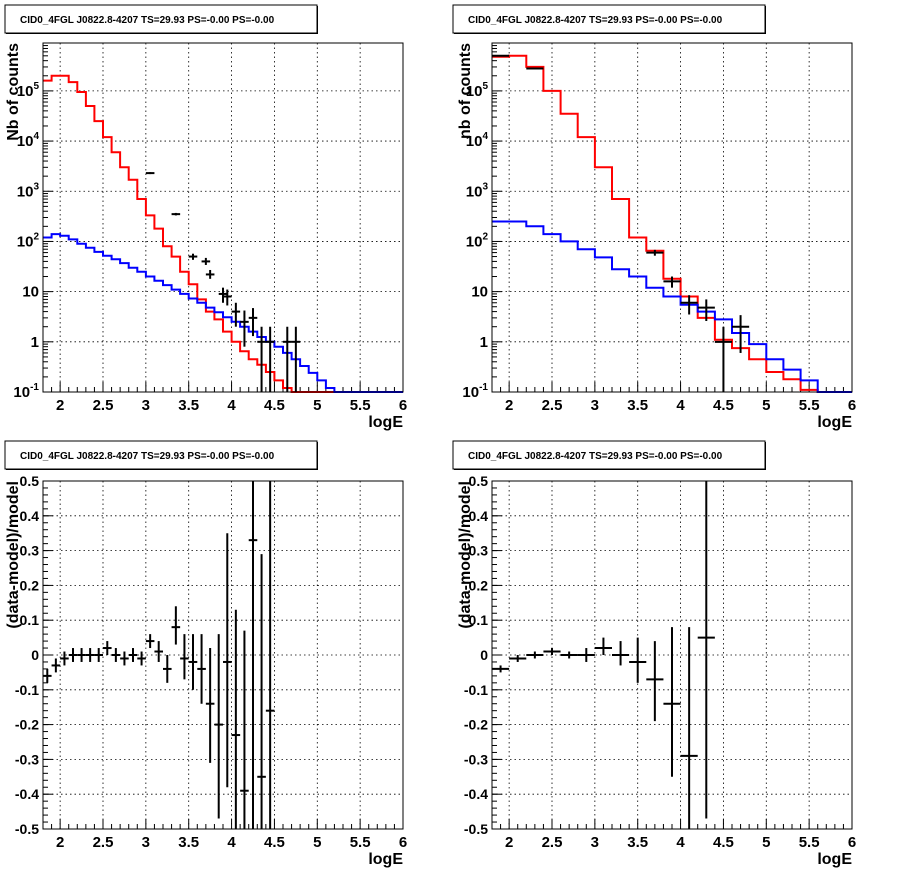 This screenshot has width=898, height=875. What do you see at coordinates (476, 829) in the screenshot?
I see `y-tick-label: -0.5` at bounding box center [476, 829].